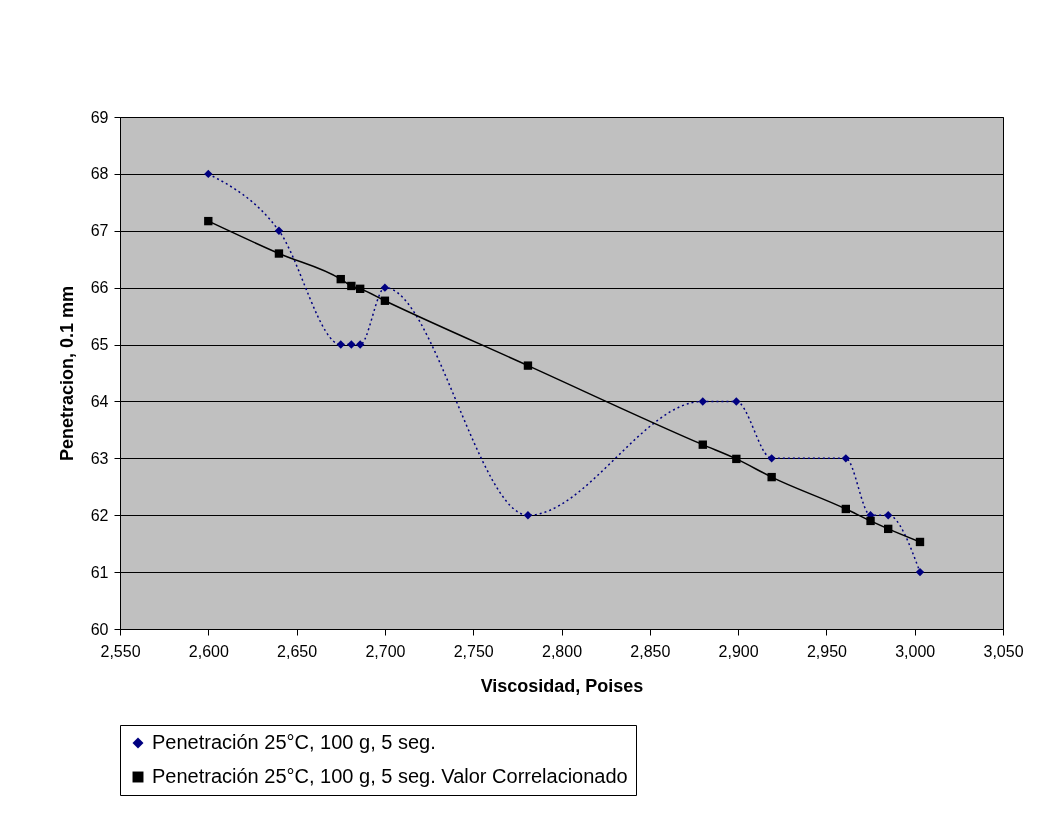 This screenshot has width=1046, height=831. What do you see at coordinates (99, 345) in the screenshot?
I see `y-tick-label: 65` at bounding box center [99, 345].